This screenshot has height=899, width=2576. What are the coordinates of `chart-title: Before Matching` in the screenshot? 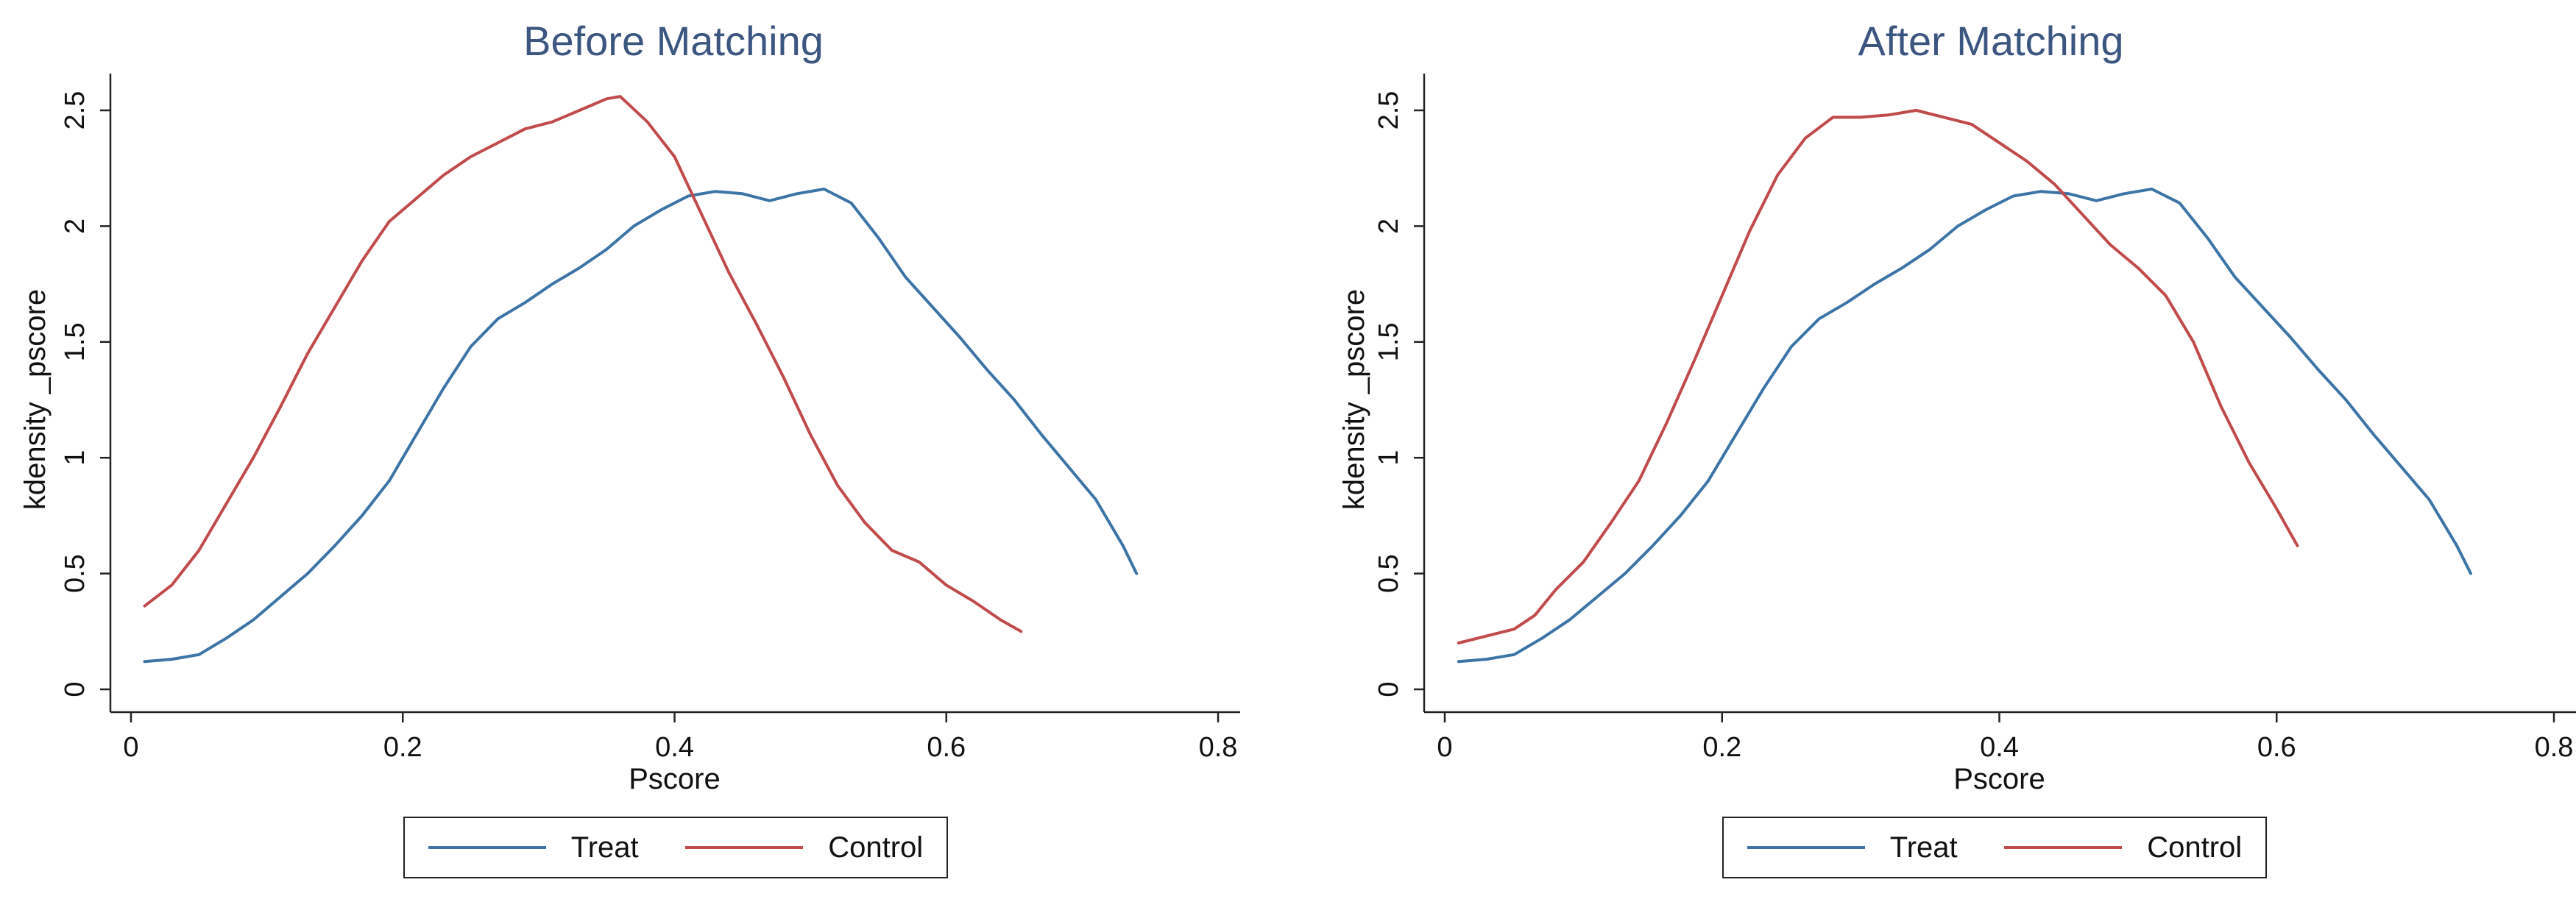 It's located at (673, 41).